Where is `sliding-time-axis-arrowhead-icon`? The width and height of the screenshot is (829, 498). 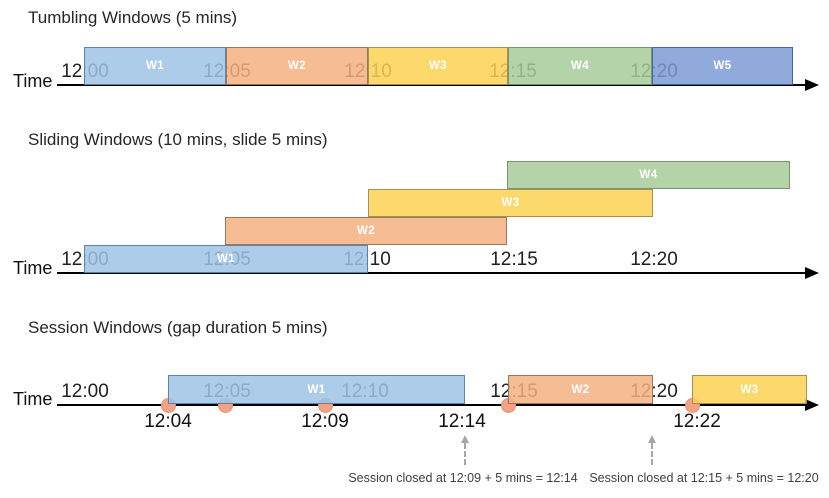
sliding-time-axis-arrowhead-icon is located at coordinates (812, 273).